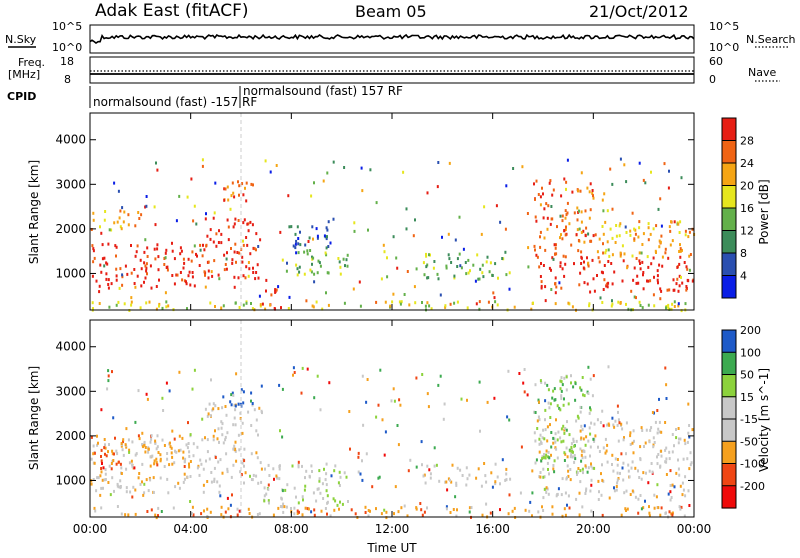 This screenshot has width=800, height=558. What do you see at coordinates (729, 386) in the screenshot?
I see `colorbar-segment` at bounding box center [729, 386].